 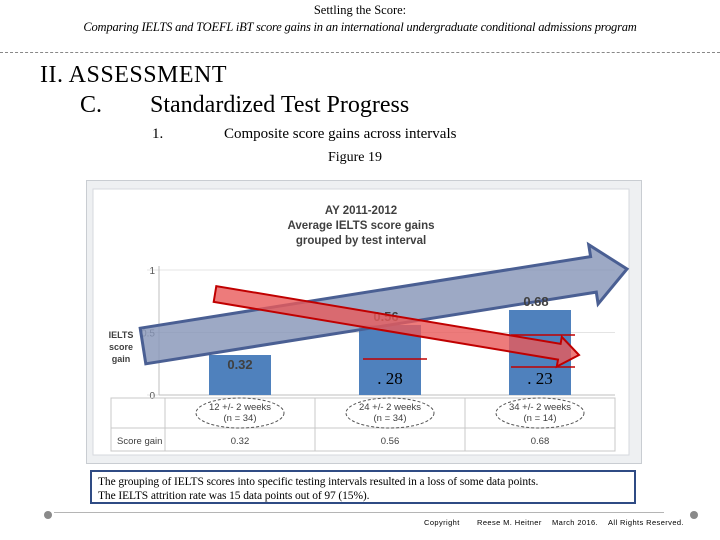 What do you see at coordinates (152, 396) in the screenshot?
I see `y-tick-label: 0` at bounding box center [152, 396].